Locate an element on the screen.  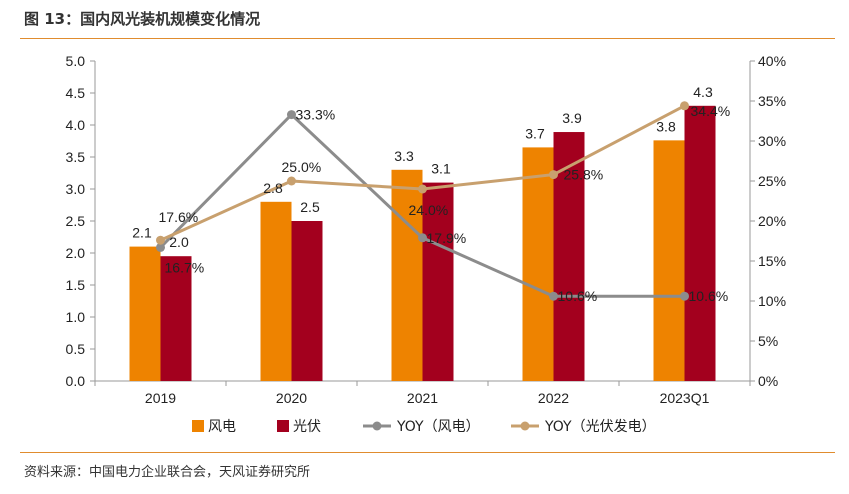
y-left-tick-label: 2.0 is located at coordinates (76, 253).